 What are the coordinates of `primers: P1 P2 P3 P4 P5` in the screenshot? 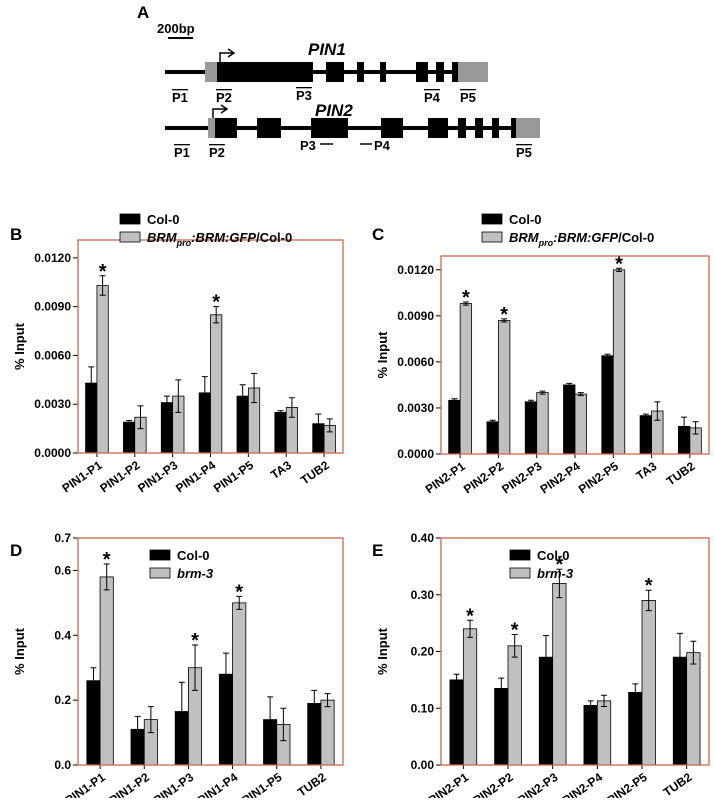 It's located at (324, 96).